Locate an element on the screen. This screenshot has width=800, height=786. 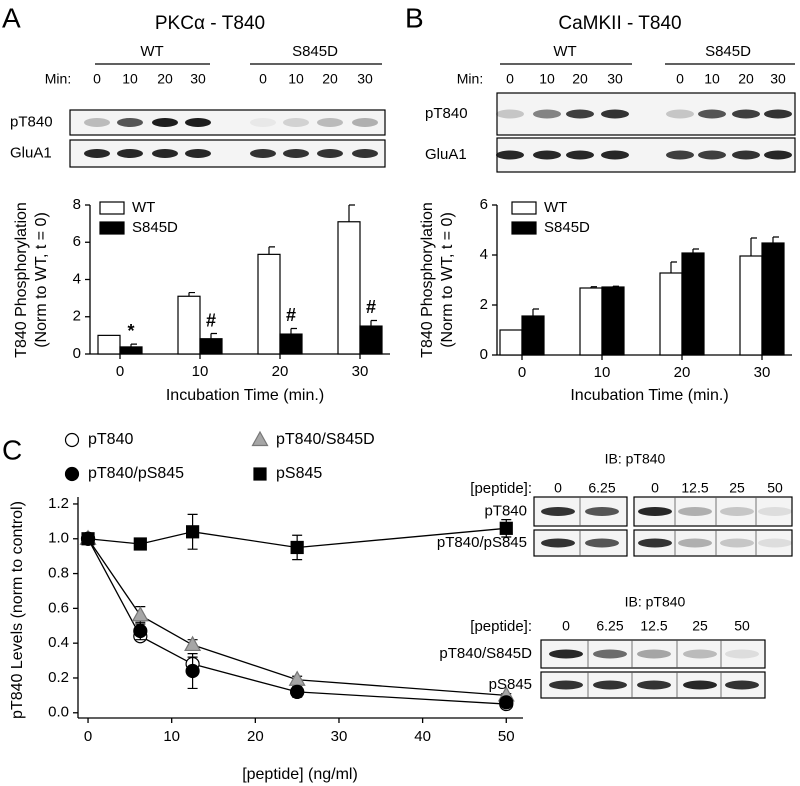
y-tick-label: 0.0 is located at coordinates (58, 712).